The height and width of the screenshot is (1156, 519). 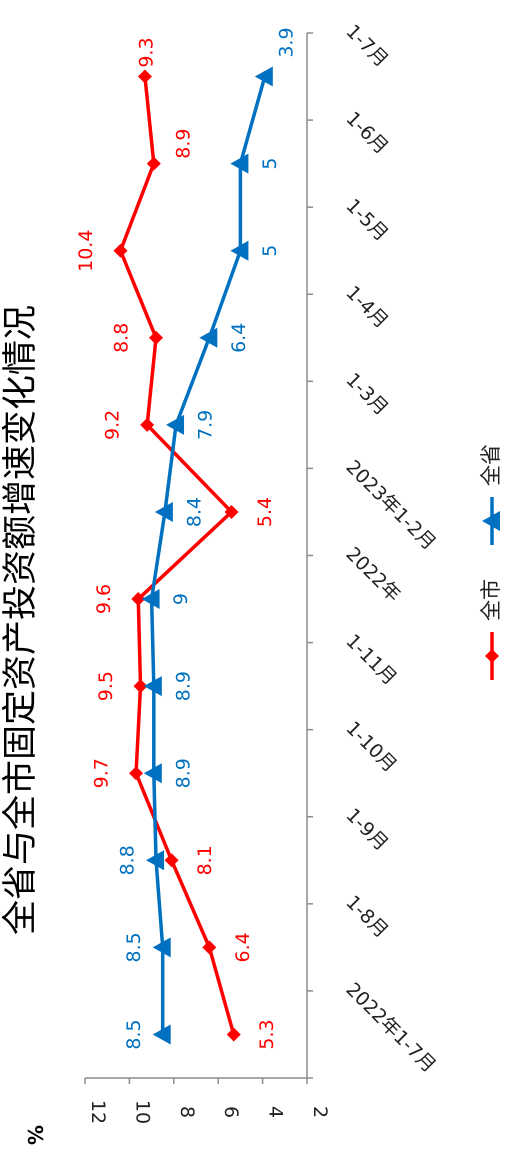 What do you see at coordinates (21, 620) in the screenshot?
I see `chart-title: 全省与全市固定资产投资额增速变化情况` at bounding box center [21, 620].